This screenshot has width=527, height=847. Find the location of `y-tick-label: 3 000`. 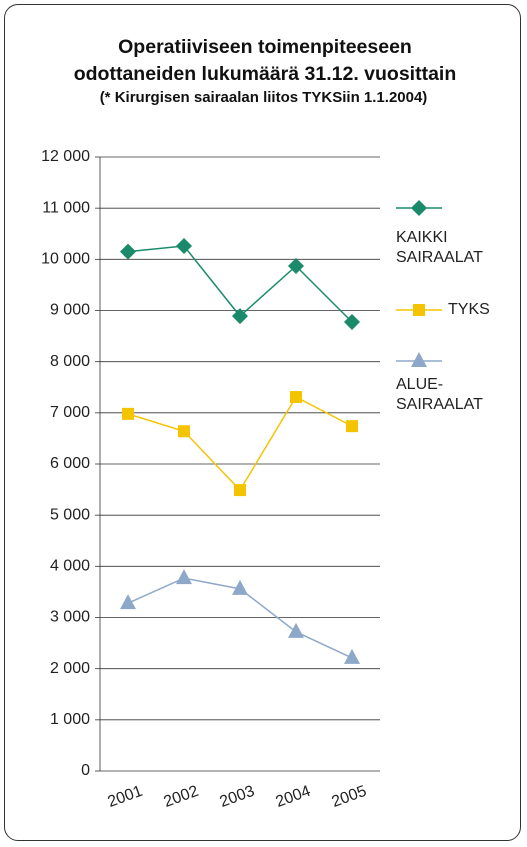

y-tick-label: 3 000 is located at coordinates (70, 617).